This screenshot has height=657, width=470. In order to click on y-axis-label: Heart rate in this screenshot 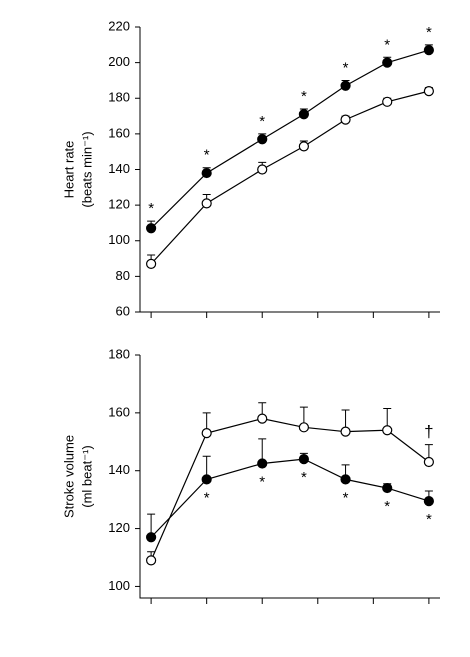, I will do `click(68, 170)`.